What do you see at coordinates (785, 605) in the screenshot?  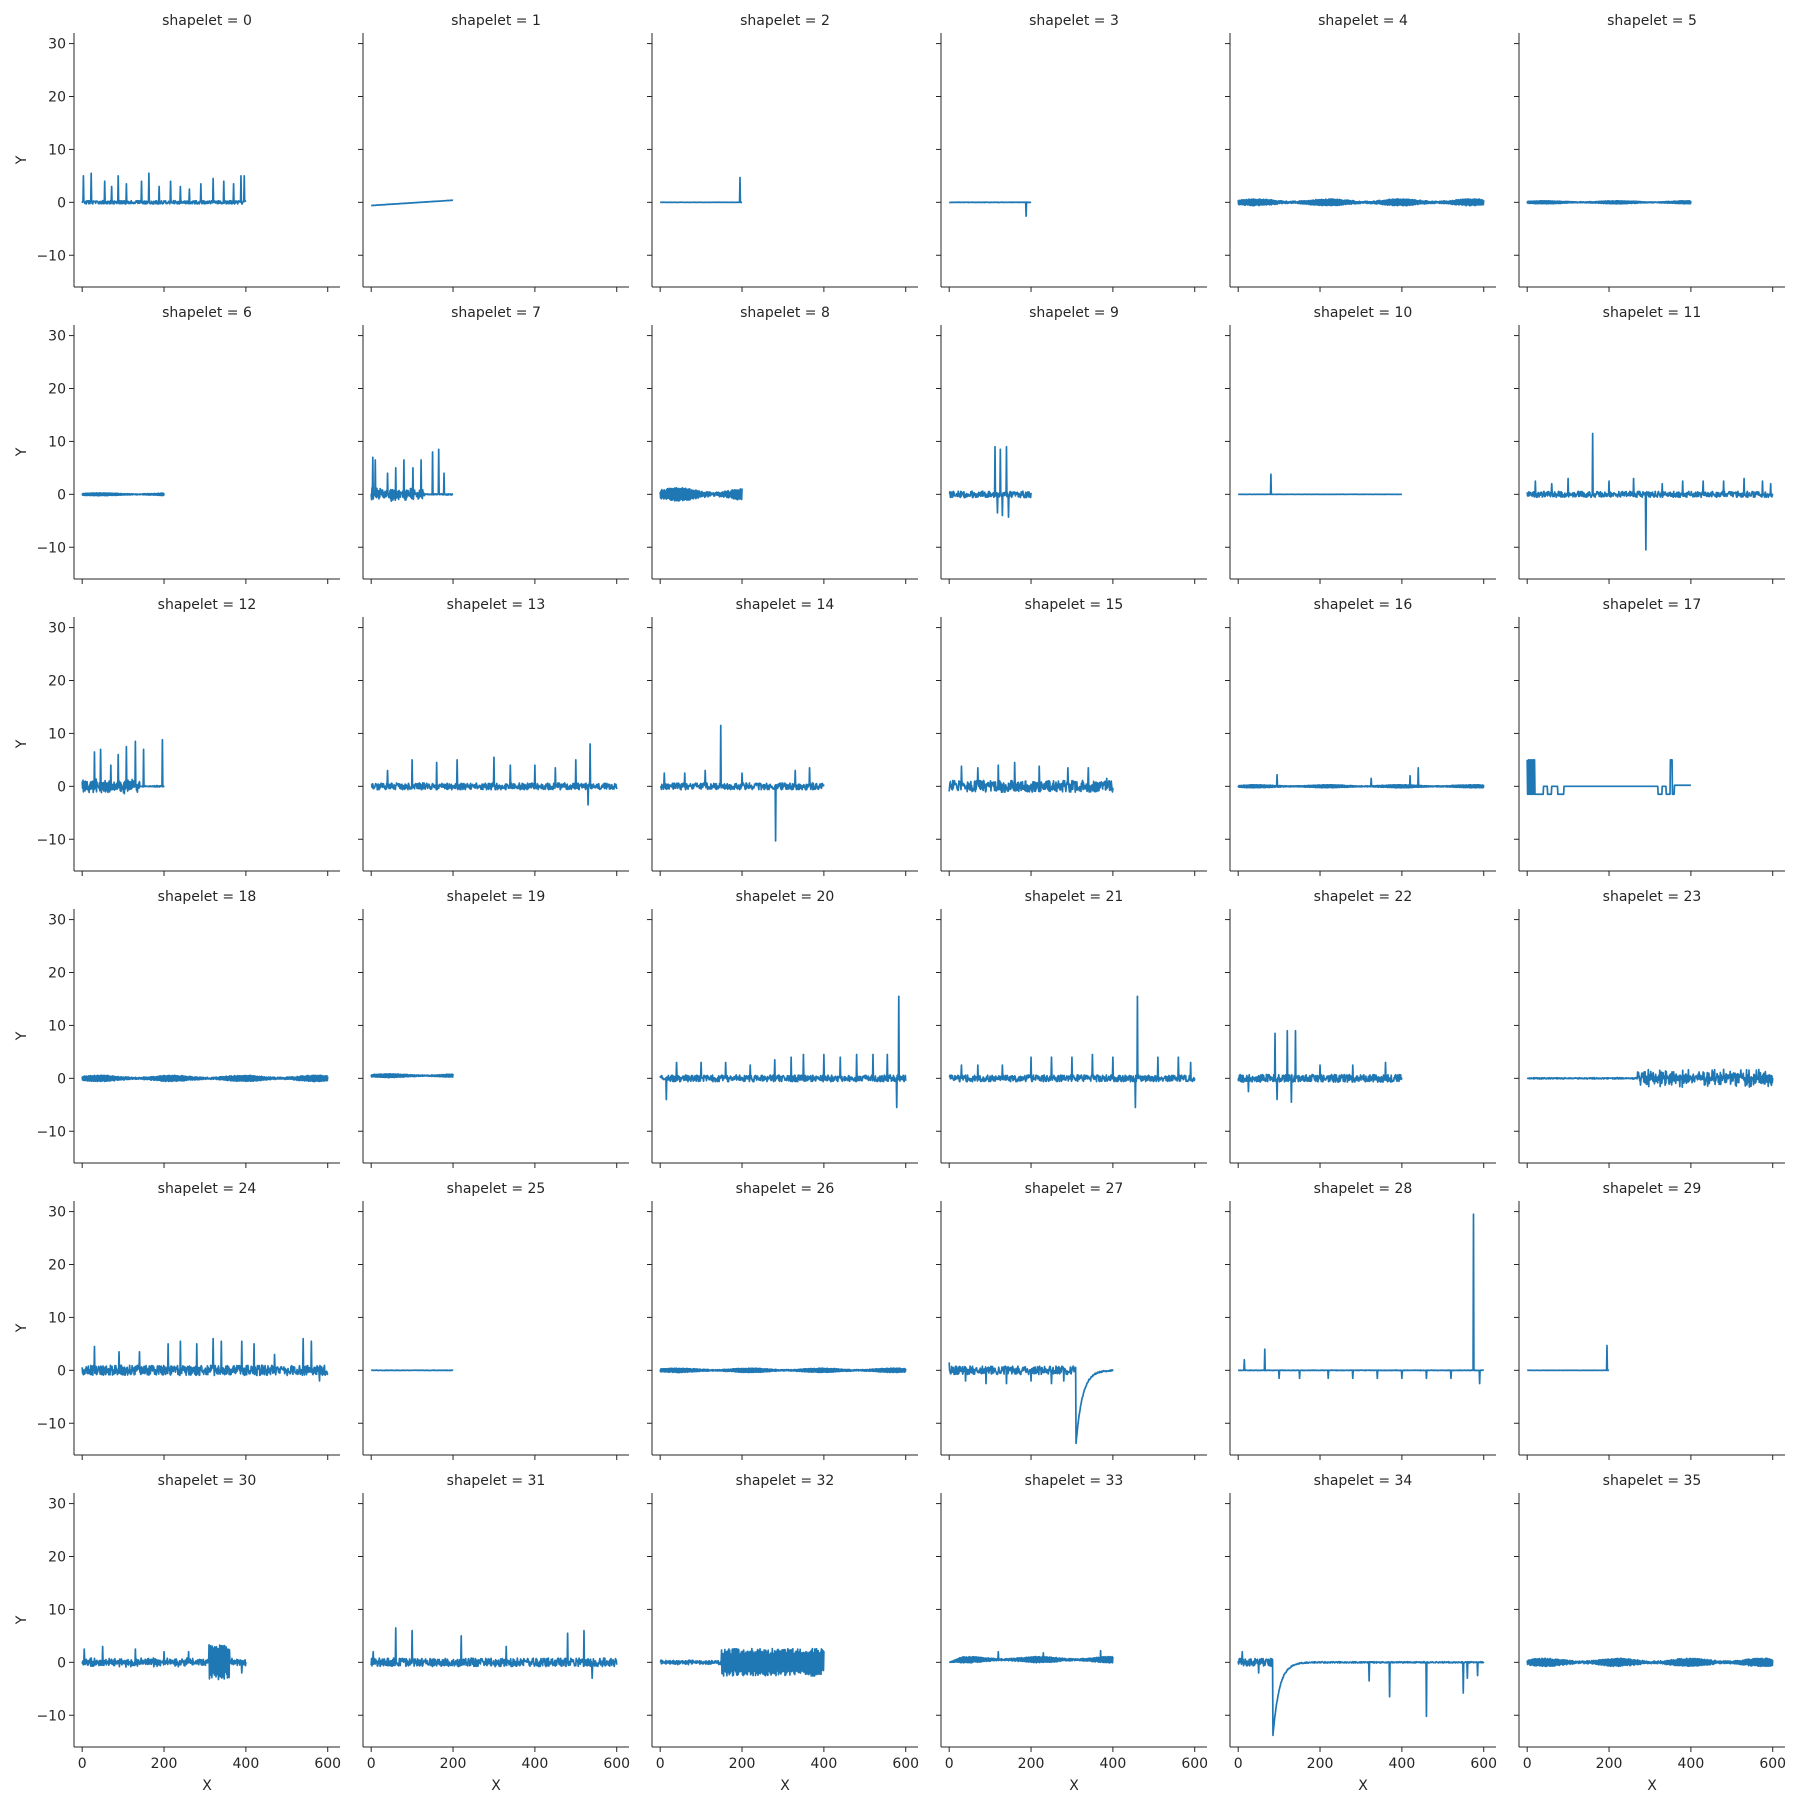 I see `panel-title: shapelet = 14` at bounding box center [785, 605].